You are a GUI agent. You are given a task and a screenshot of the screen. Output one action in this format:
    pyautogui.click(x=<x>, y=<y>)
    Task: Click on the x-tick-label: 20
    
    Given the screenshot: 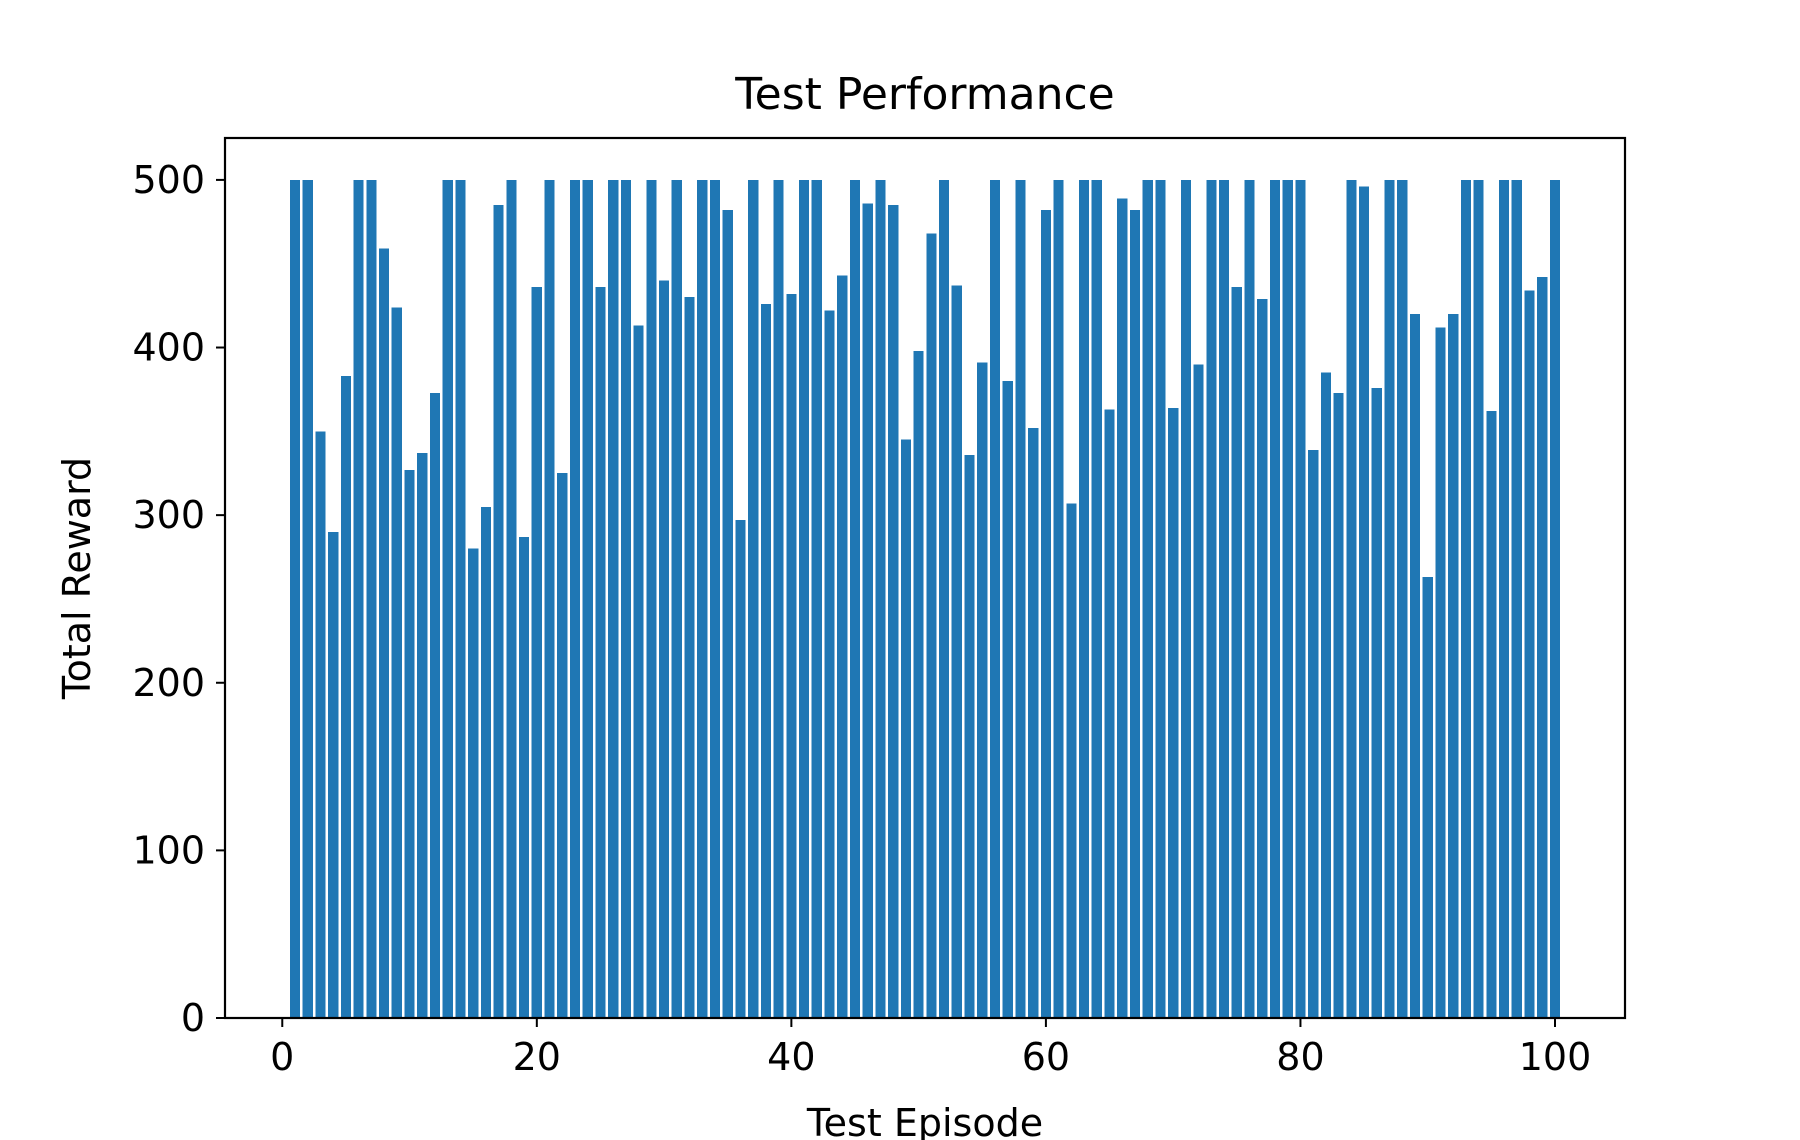 What is the action you would take?
    pyautogui.click(x=537, y=1057)
    